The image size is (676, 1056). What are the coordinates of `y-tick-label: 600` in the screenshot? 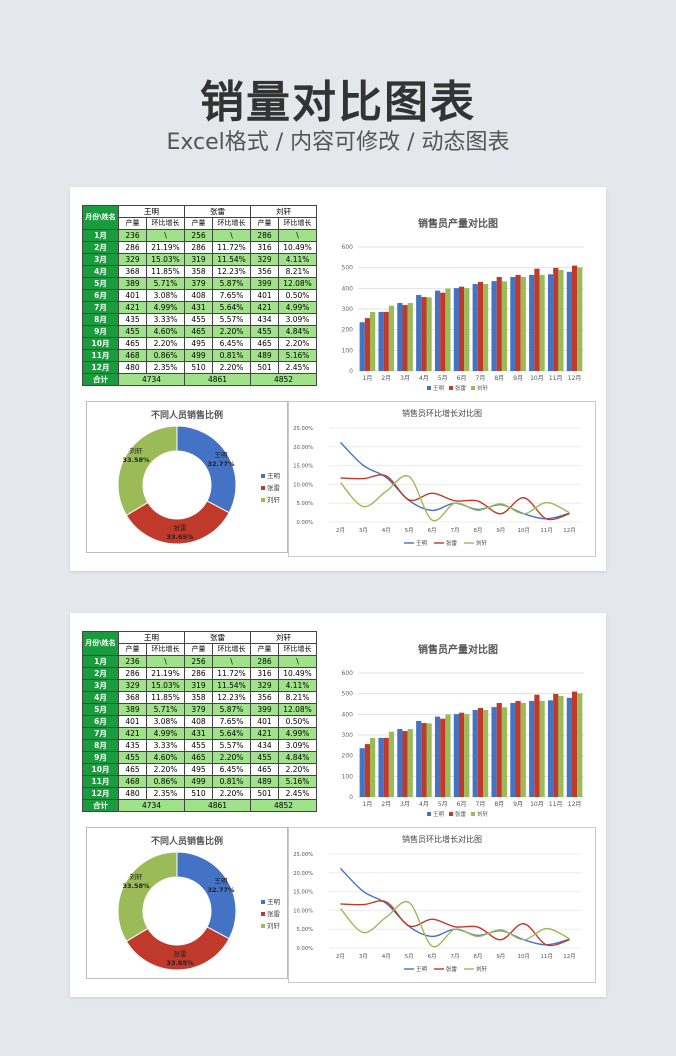 It's located at (348, 247).